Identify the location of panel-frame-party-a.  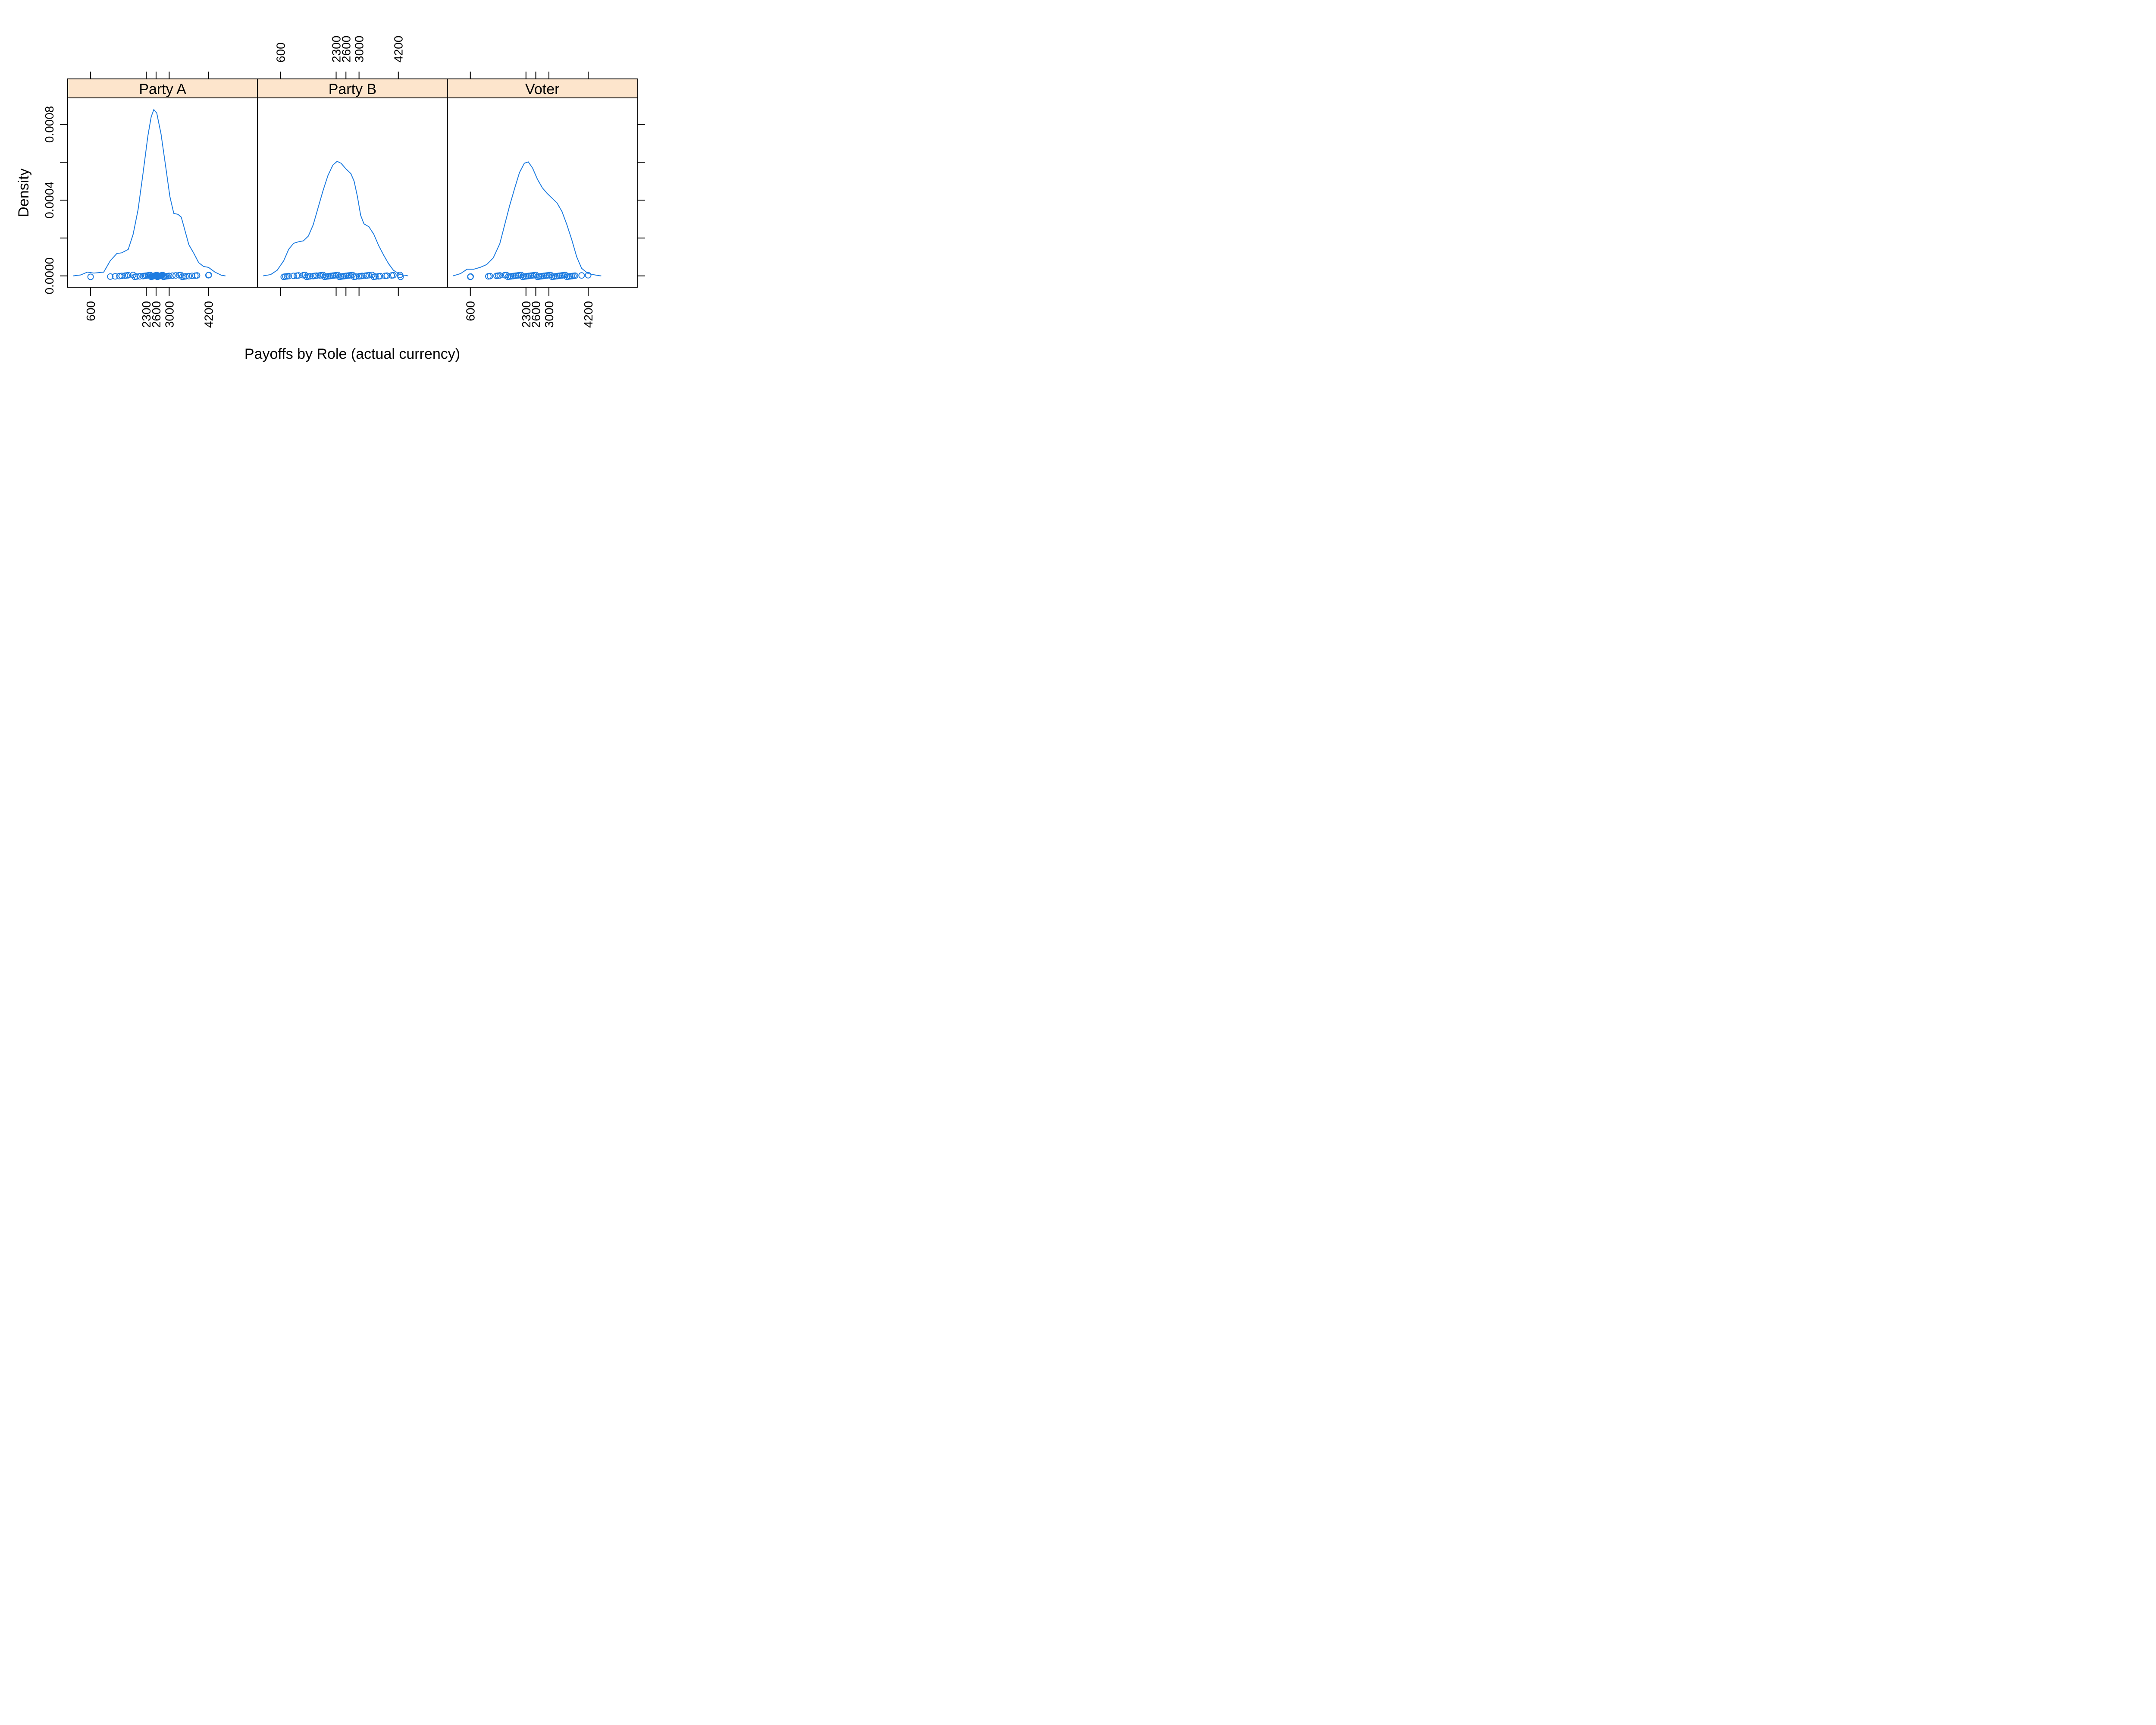
(162, 193).